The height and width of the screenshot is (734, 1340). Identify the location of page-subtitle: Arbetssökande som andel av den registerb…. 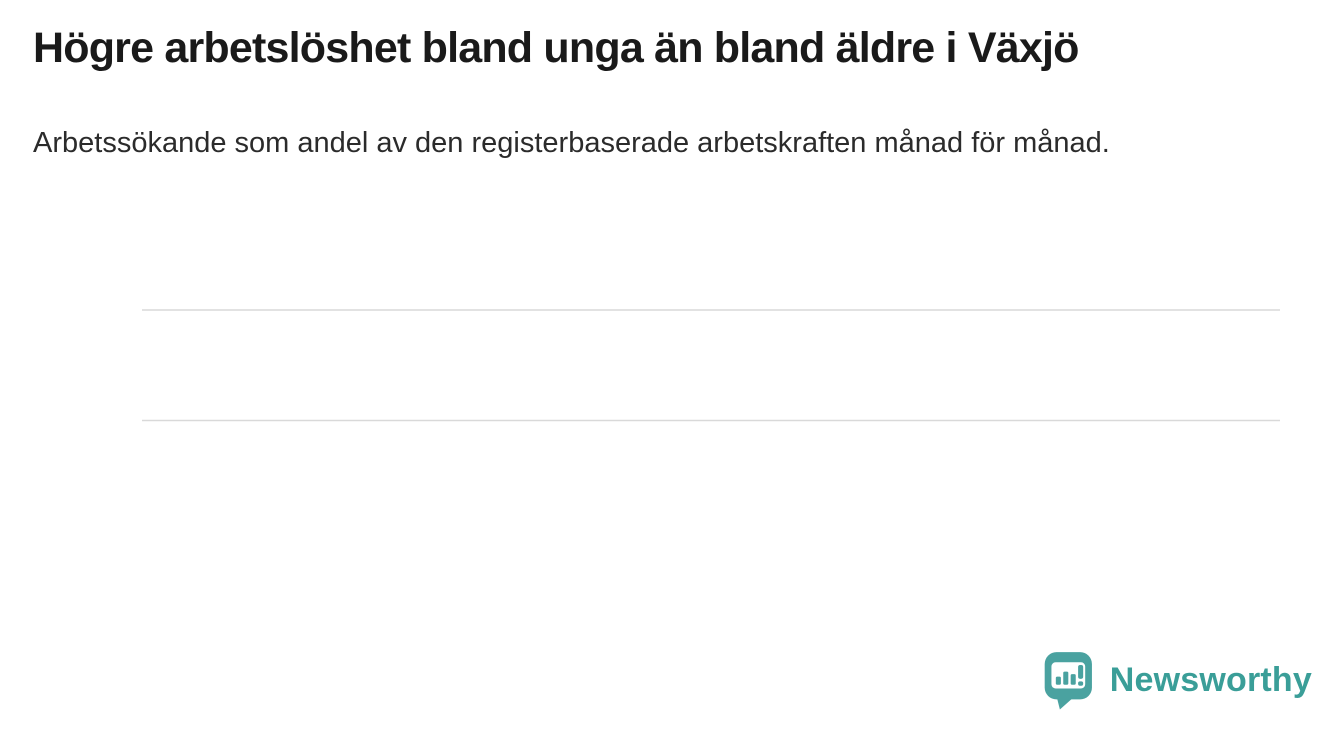
(571, 143).